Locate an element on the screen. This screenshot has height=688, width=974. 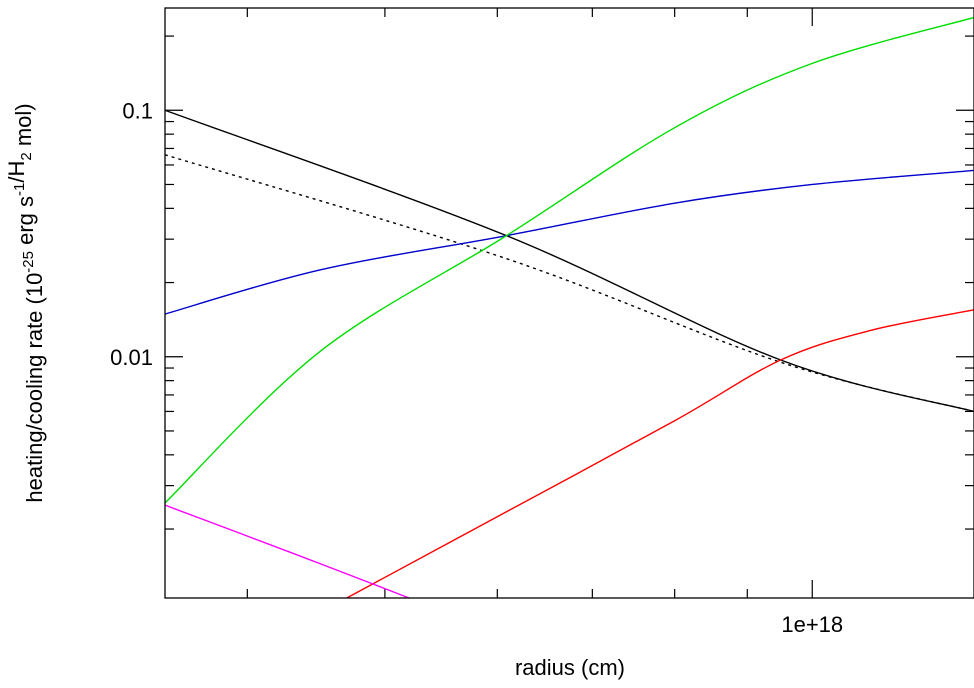
x-tick-label: 1e+18 is located at coordinates (812, 624).